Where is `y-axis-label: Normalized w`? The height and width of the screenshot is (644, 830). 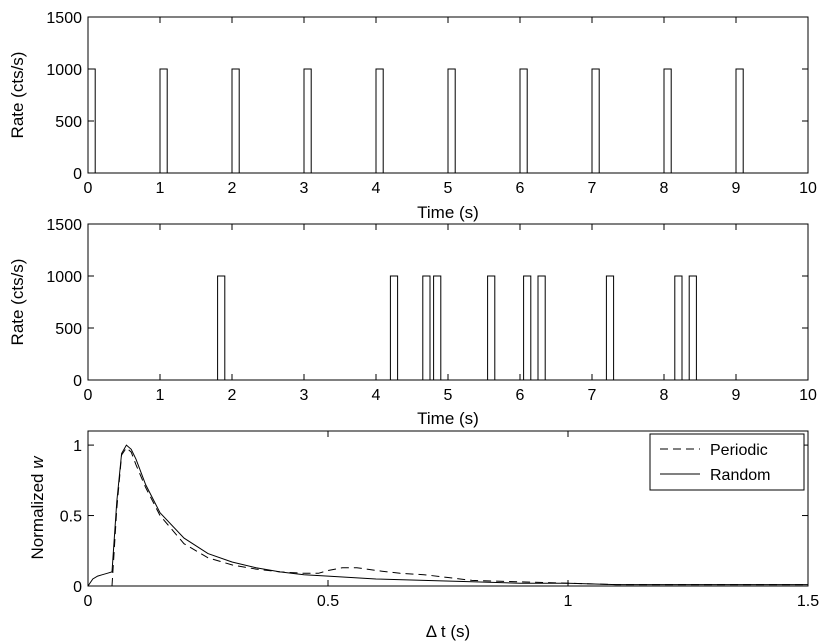 y-axis-label: Normalized w is located at coordinates (37, 507).